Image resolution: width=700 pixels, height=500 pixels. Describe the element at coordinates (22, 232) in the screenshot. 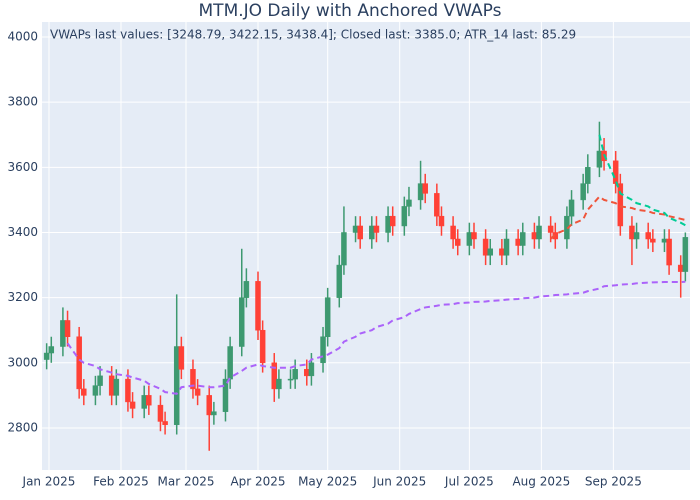

I see `y-tick-label: 3400` at that location.